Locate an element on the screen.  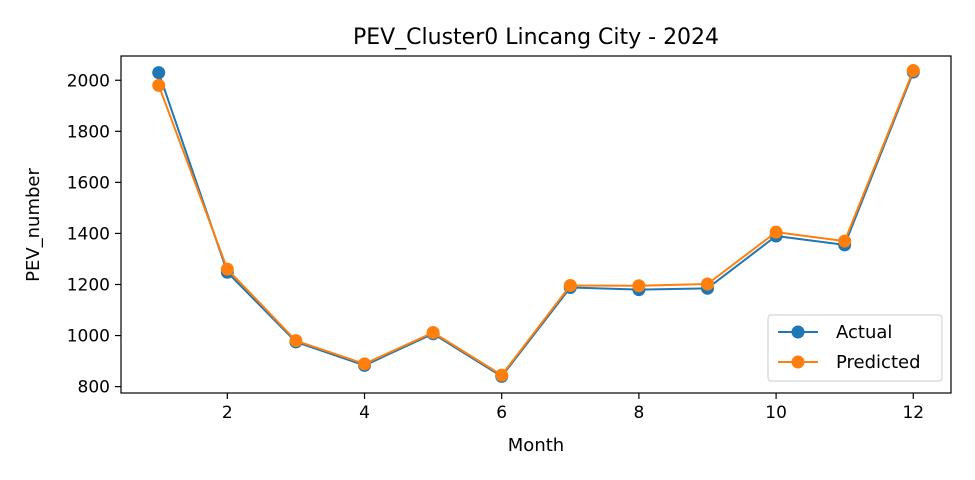
y-axis-label: PEV_number is located at coordinates (33, 225).